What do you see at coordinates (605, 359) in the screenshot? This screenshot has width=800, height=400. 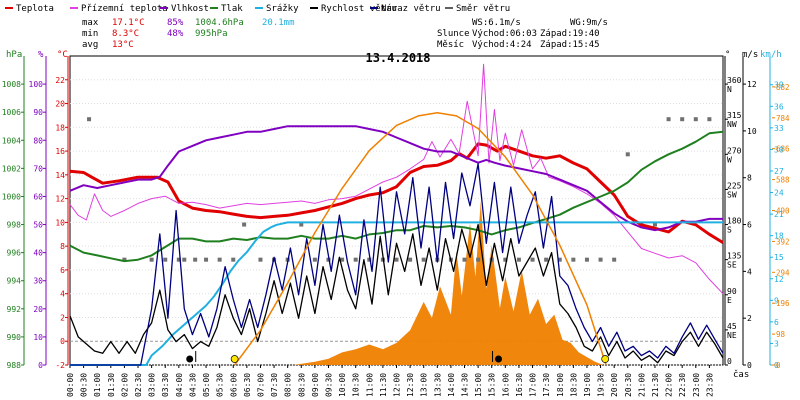 I see `sunset-marker` at bounding box center [605, 359].